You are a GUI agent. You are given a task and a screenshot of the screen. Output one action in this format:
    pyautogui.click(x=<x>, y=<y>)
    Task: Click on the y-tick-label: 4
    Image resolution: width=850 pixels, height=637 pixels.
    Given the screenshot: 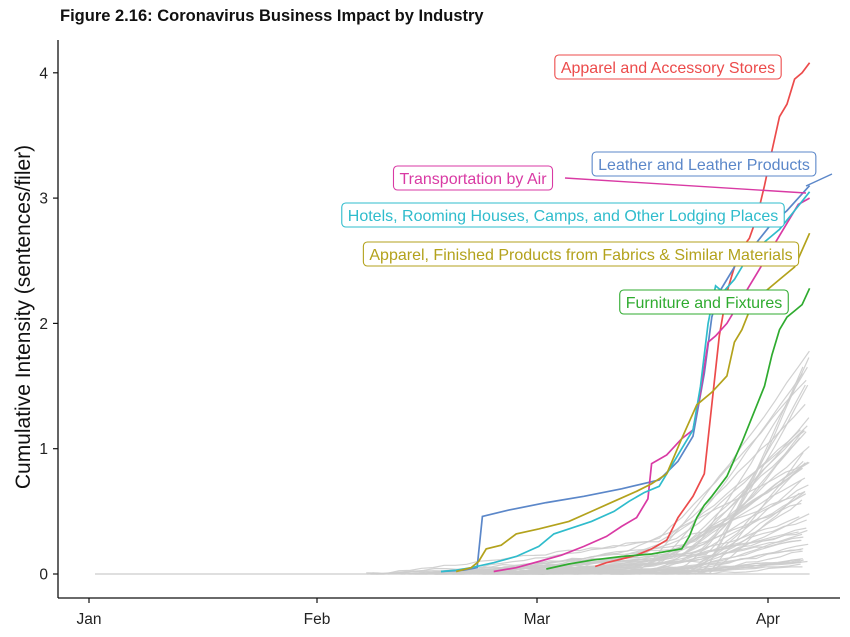 What is the action you would take?
    pyautogui.click(x=43, y=73)
    